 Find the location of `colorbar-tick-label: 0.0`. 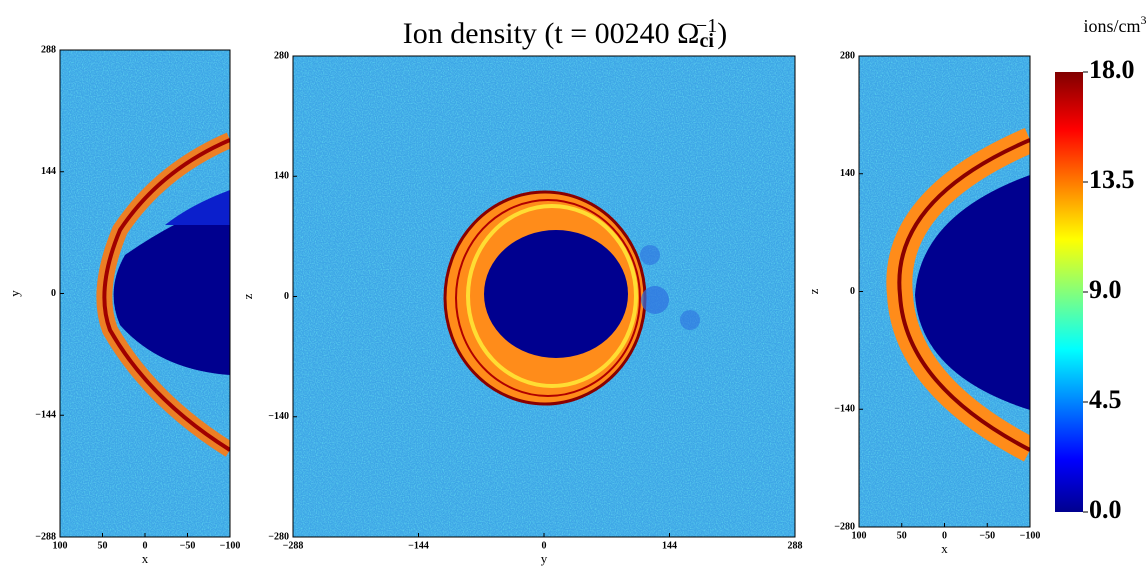

colorbar-tick-label: 0.0 is located at coordinates (1105, 509).